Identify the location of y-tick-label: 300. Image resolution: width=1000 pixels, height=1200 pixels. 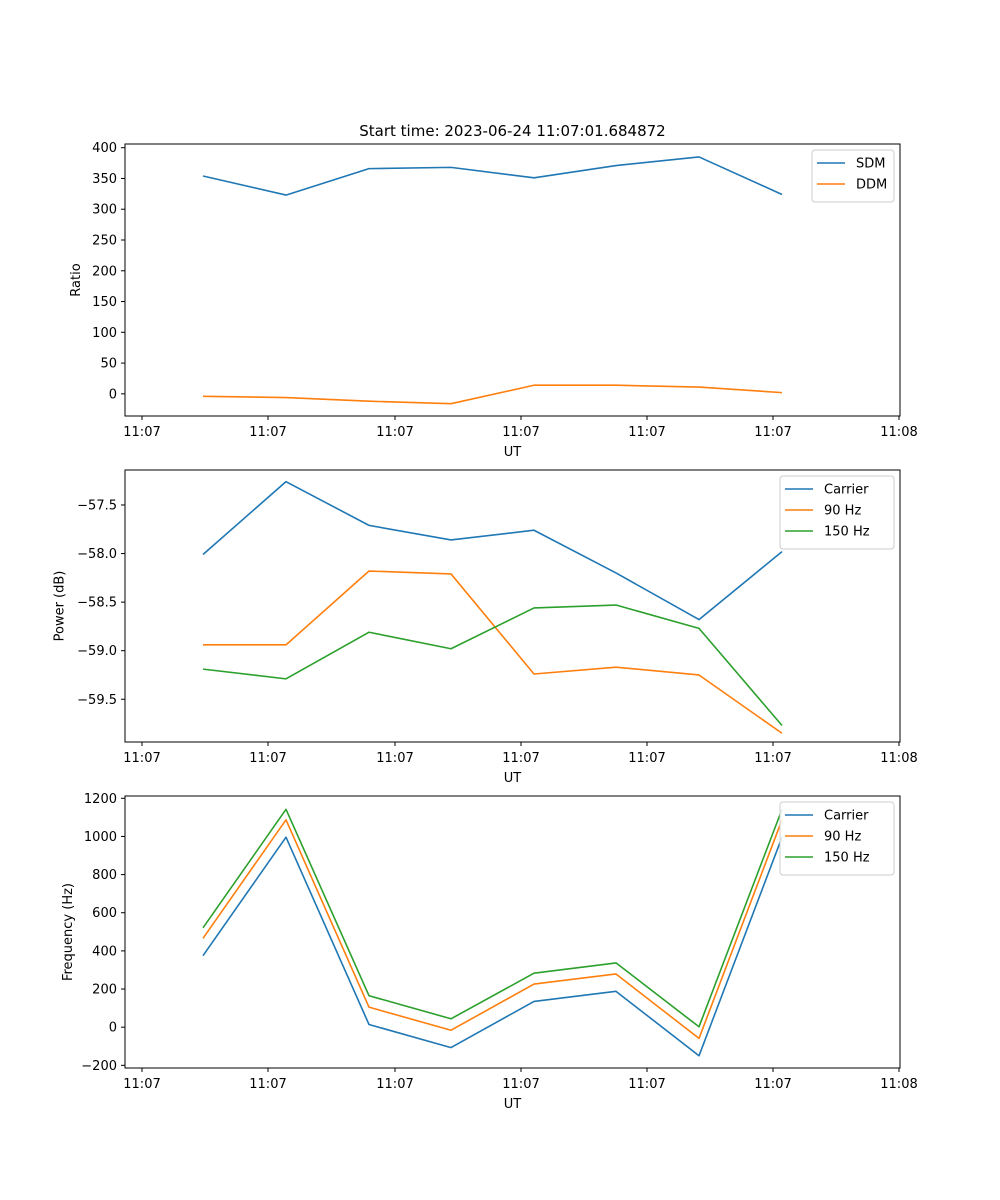
(104, 210).